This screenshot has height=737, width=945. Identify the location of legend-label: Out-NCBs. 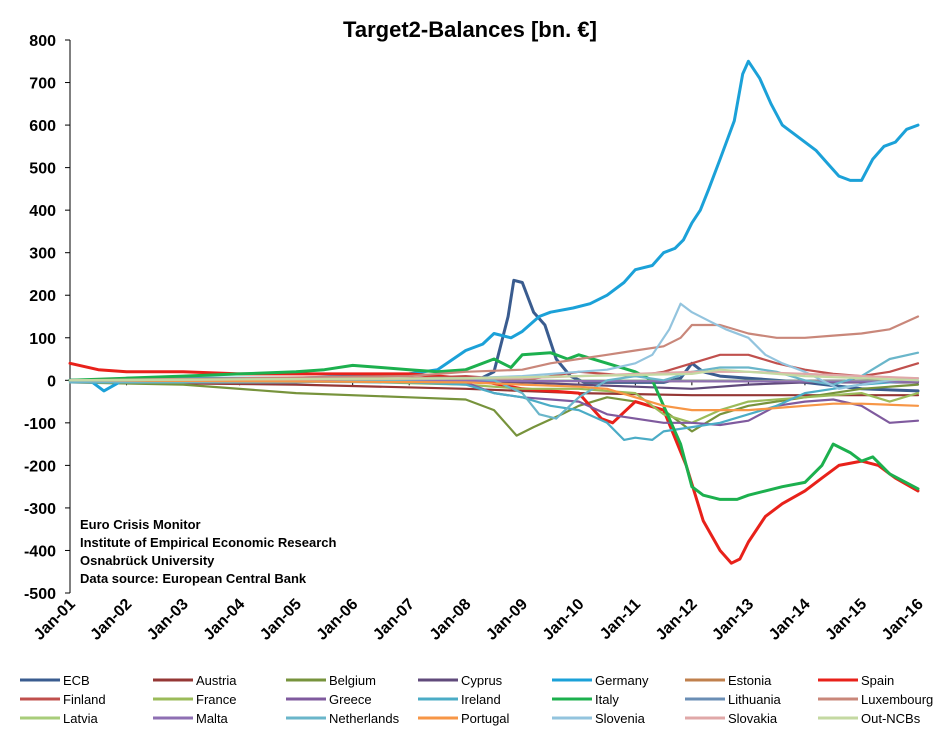
(891, 718).